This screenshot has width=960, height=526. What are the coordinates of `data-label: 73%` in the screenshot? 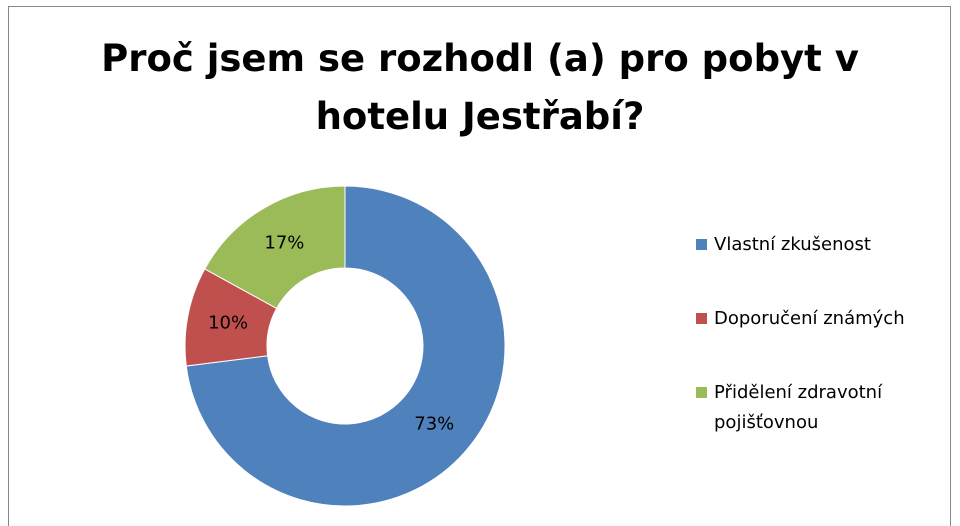 It's located at (434, 424).